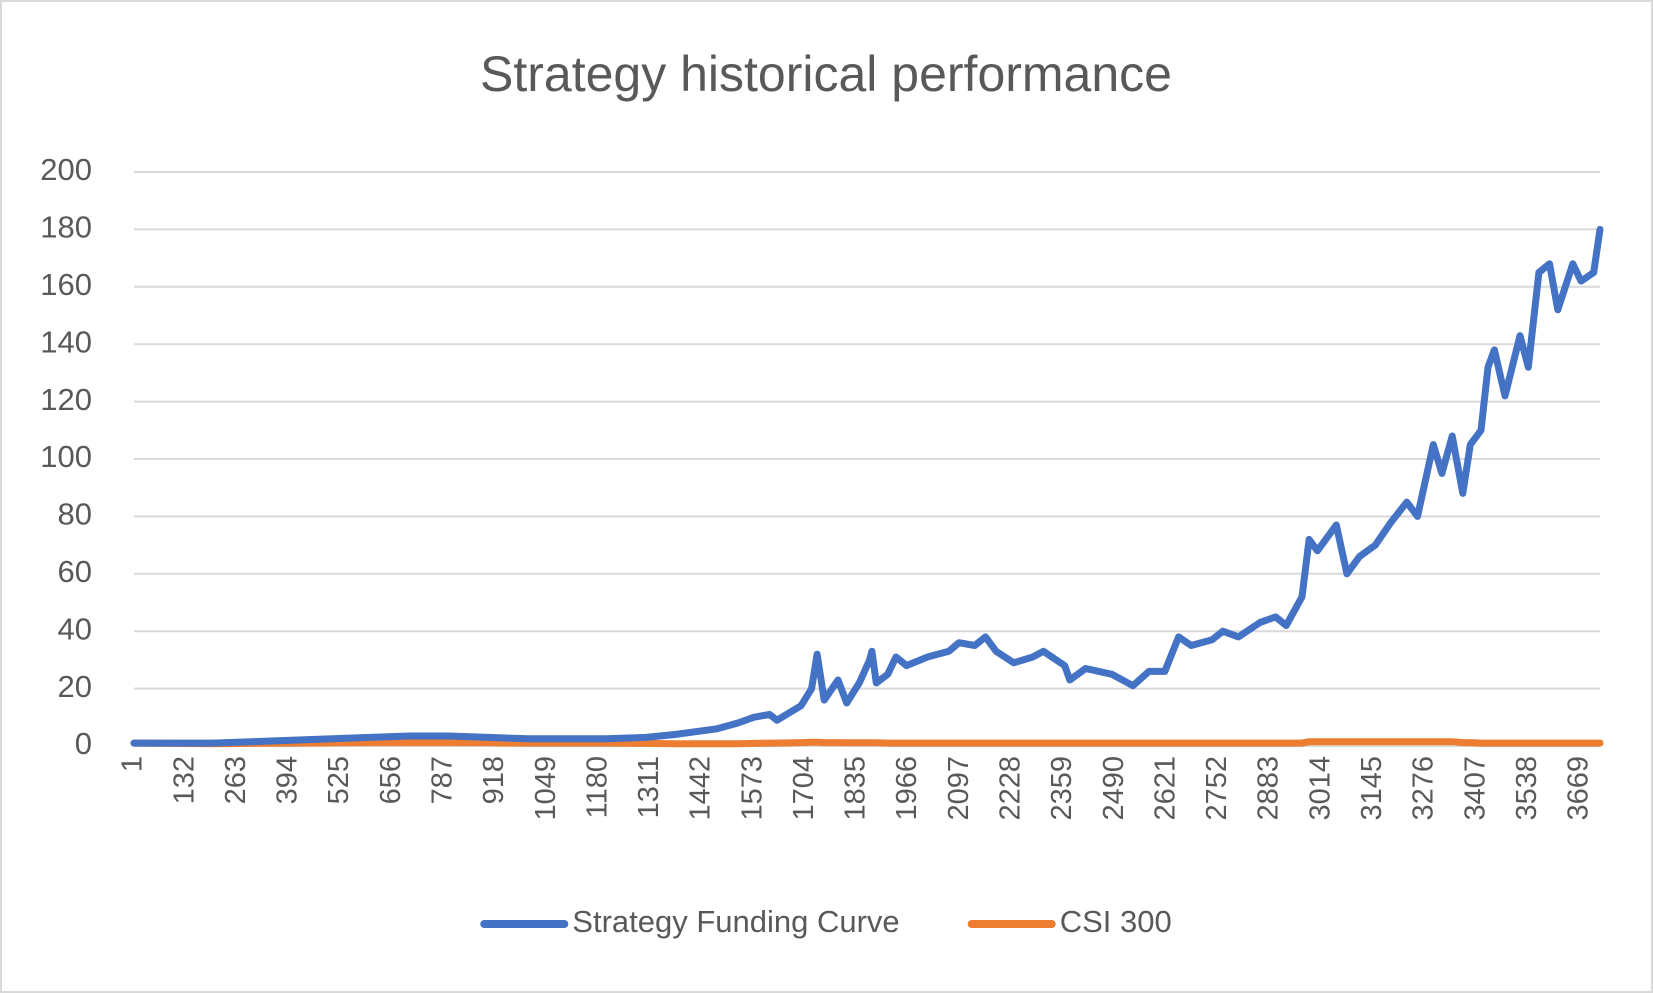 This screenshot has width=1653, height=993. I want to click on x-tick-label: 1573, so click(752, 788).